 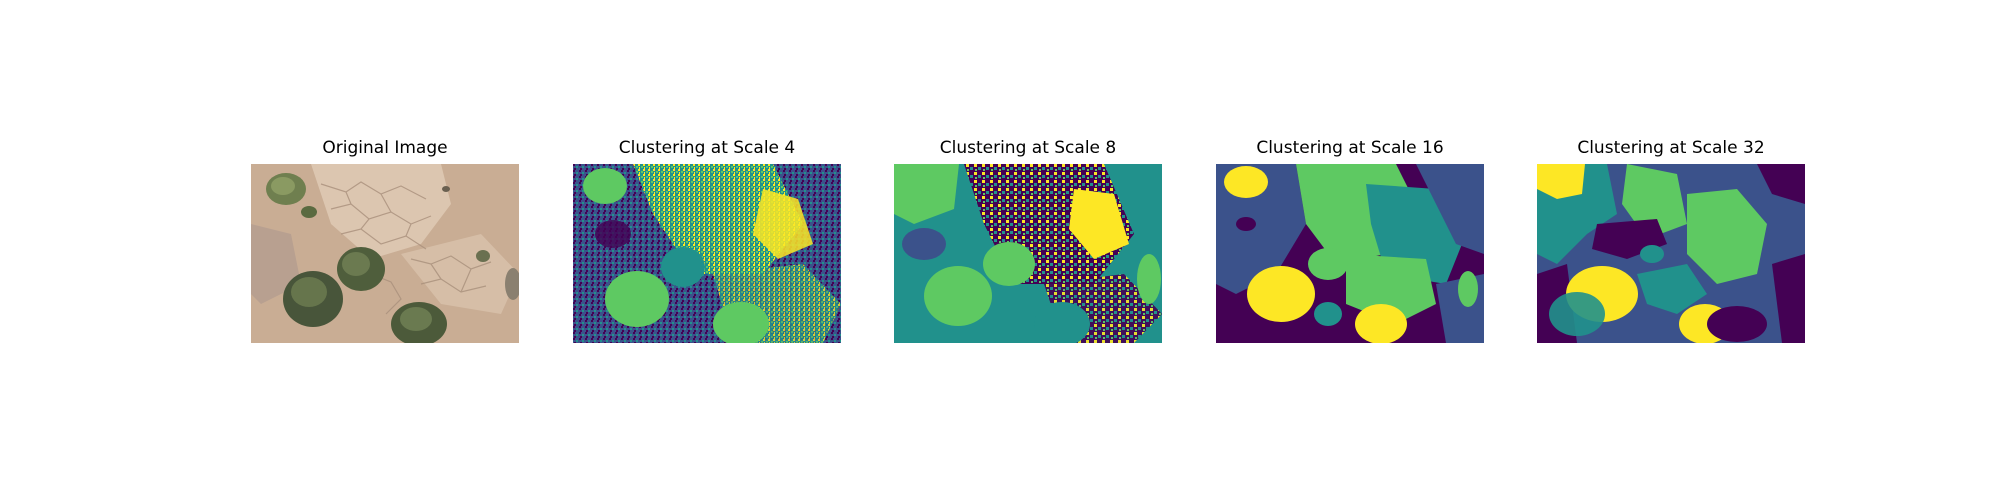 I want to click on panel-original: Original Image, so click(x=385, y=250).